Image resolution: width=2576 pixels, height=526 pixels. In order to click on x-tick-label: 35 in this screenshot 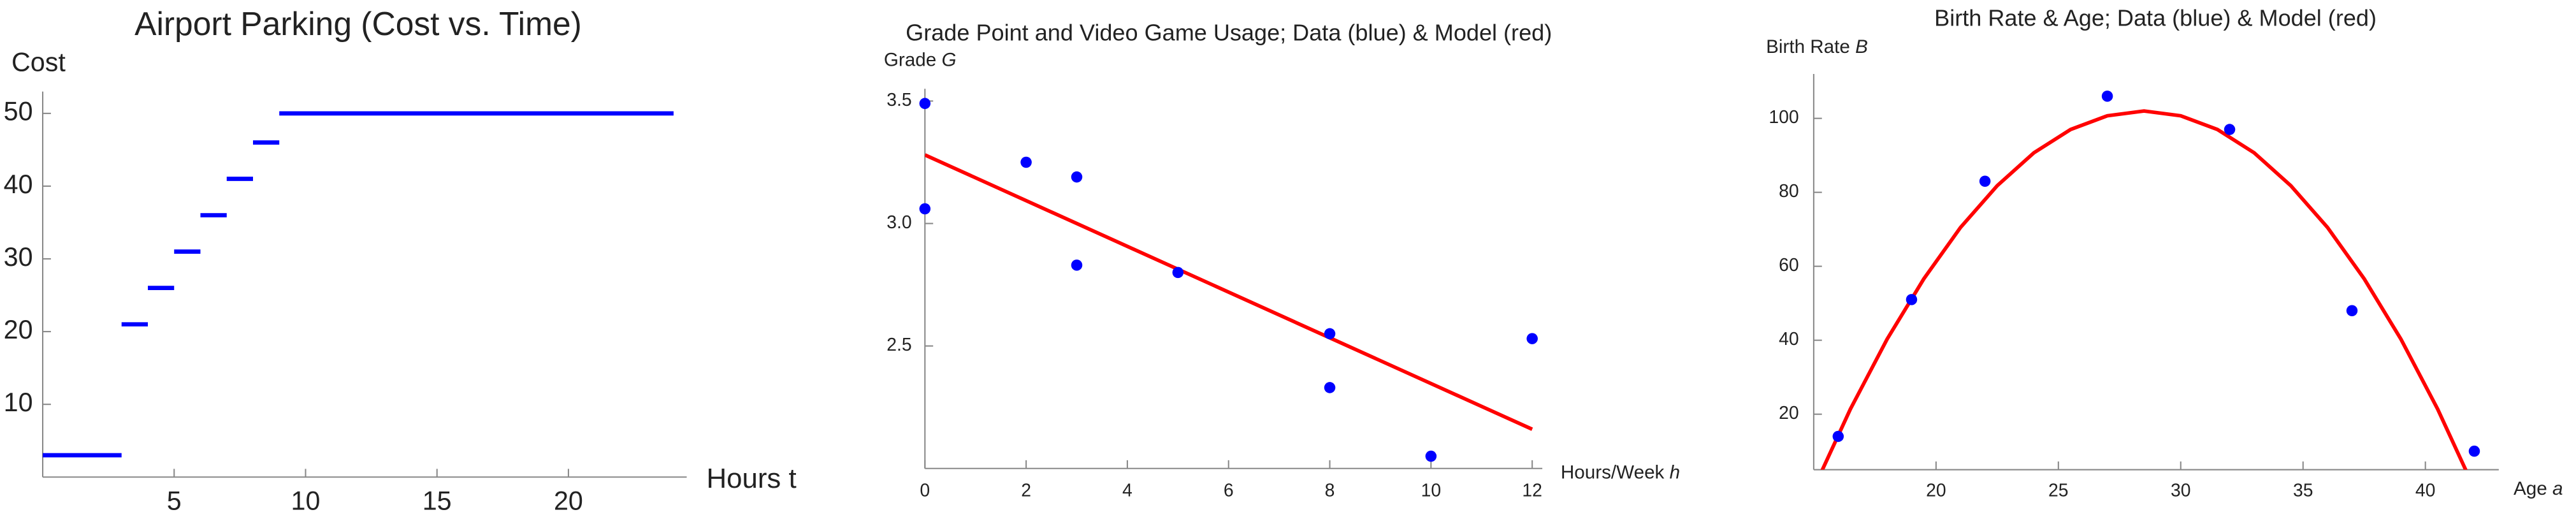, I will do `click(2303, 490)`.